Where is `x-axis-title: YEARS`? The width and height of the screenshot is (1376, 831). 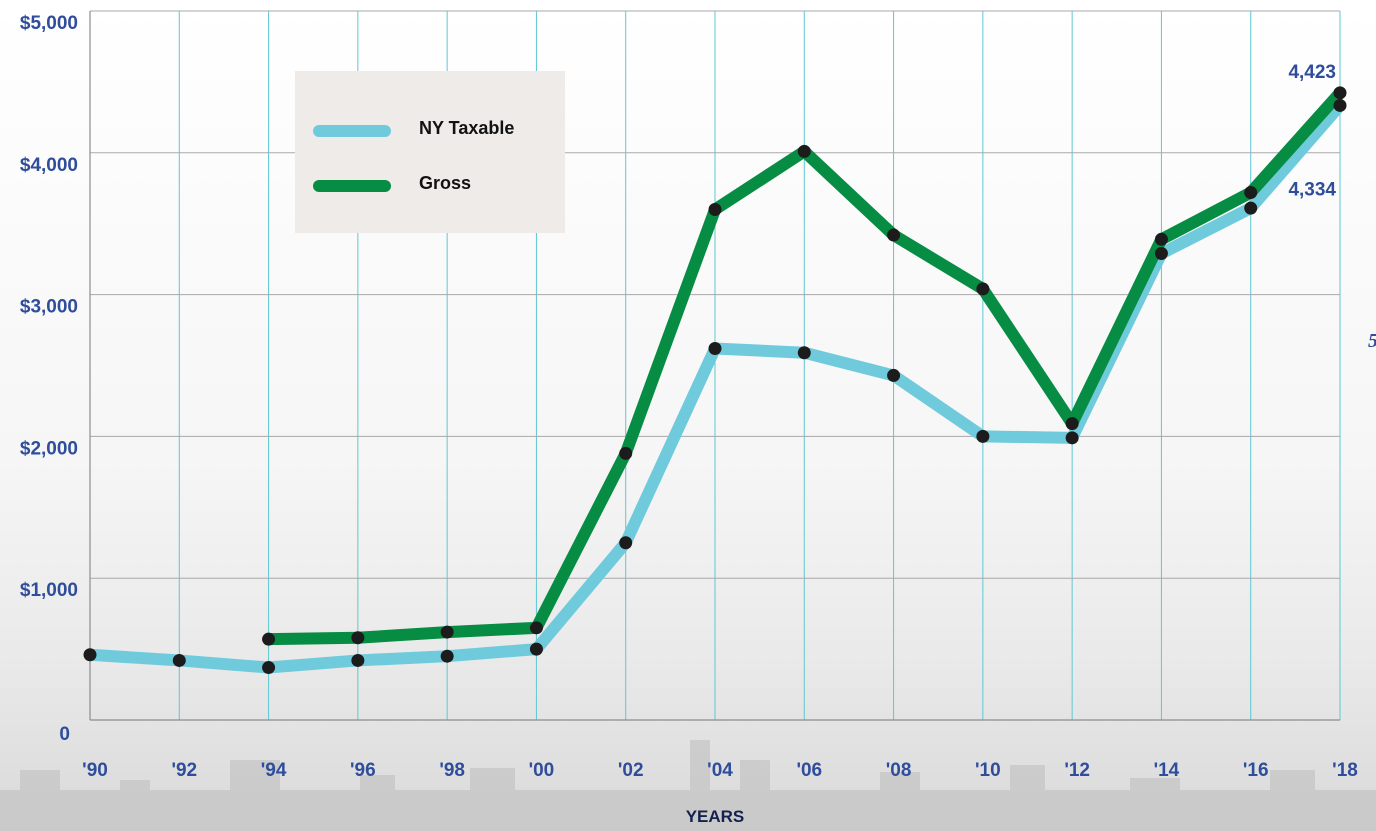
x-axis-title: YEARS is located at coordinates (715, 816).